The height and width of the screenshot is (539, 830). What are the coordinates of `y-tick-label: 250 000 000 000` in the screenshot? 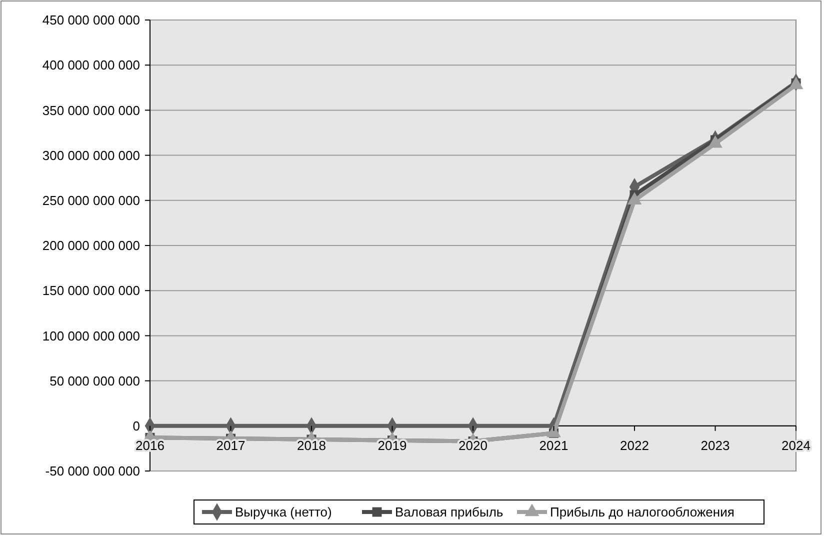 It's located at (91, 200).